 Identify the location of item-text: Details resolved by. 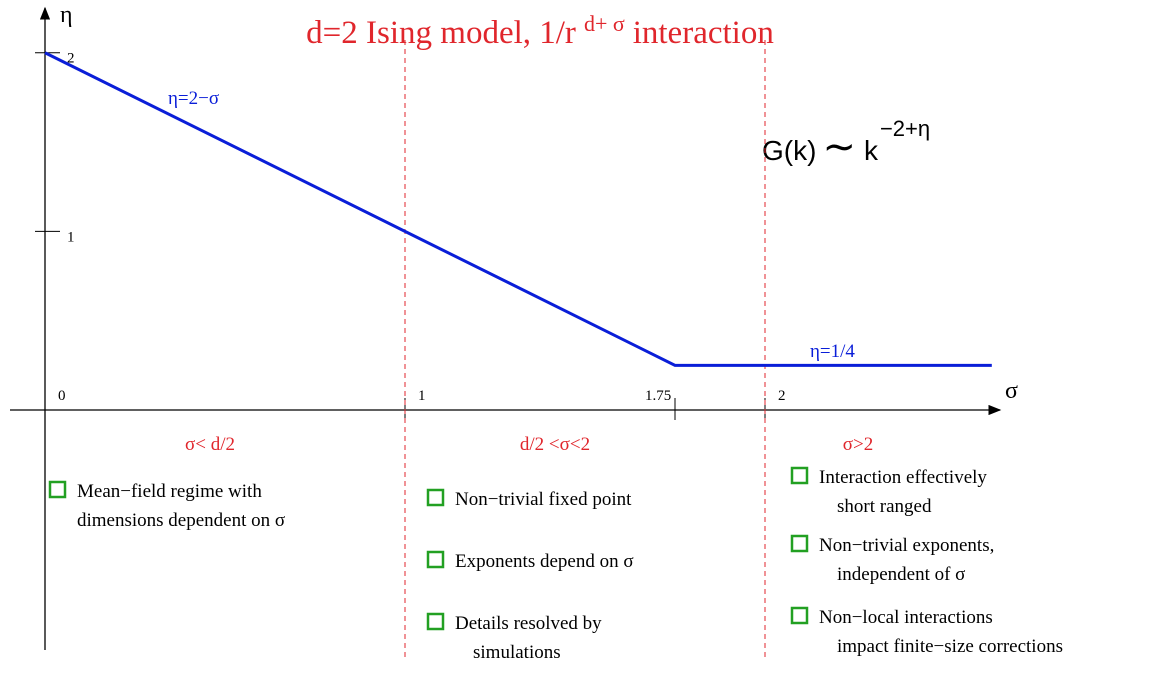
(528, 623).